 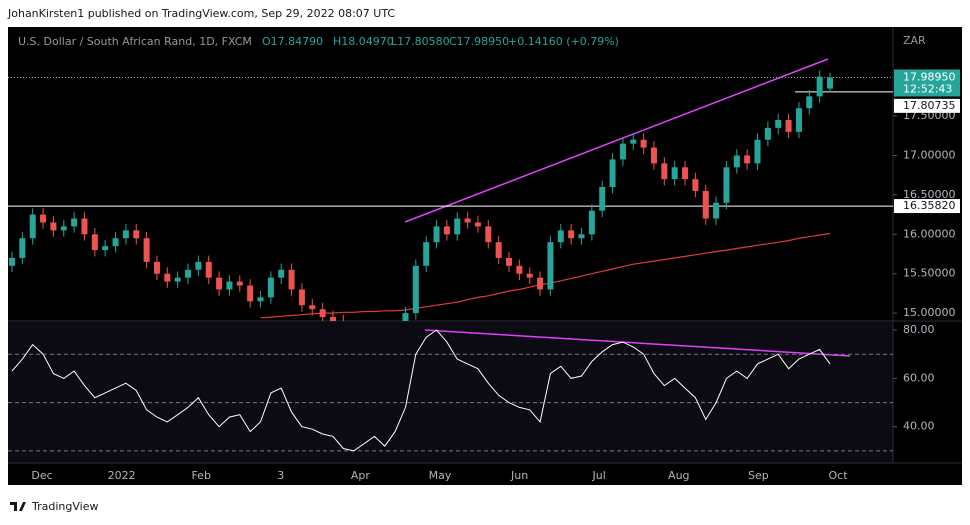 I want to click on ohlc-high: H18.04970, so click(x=363, y=41).